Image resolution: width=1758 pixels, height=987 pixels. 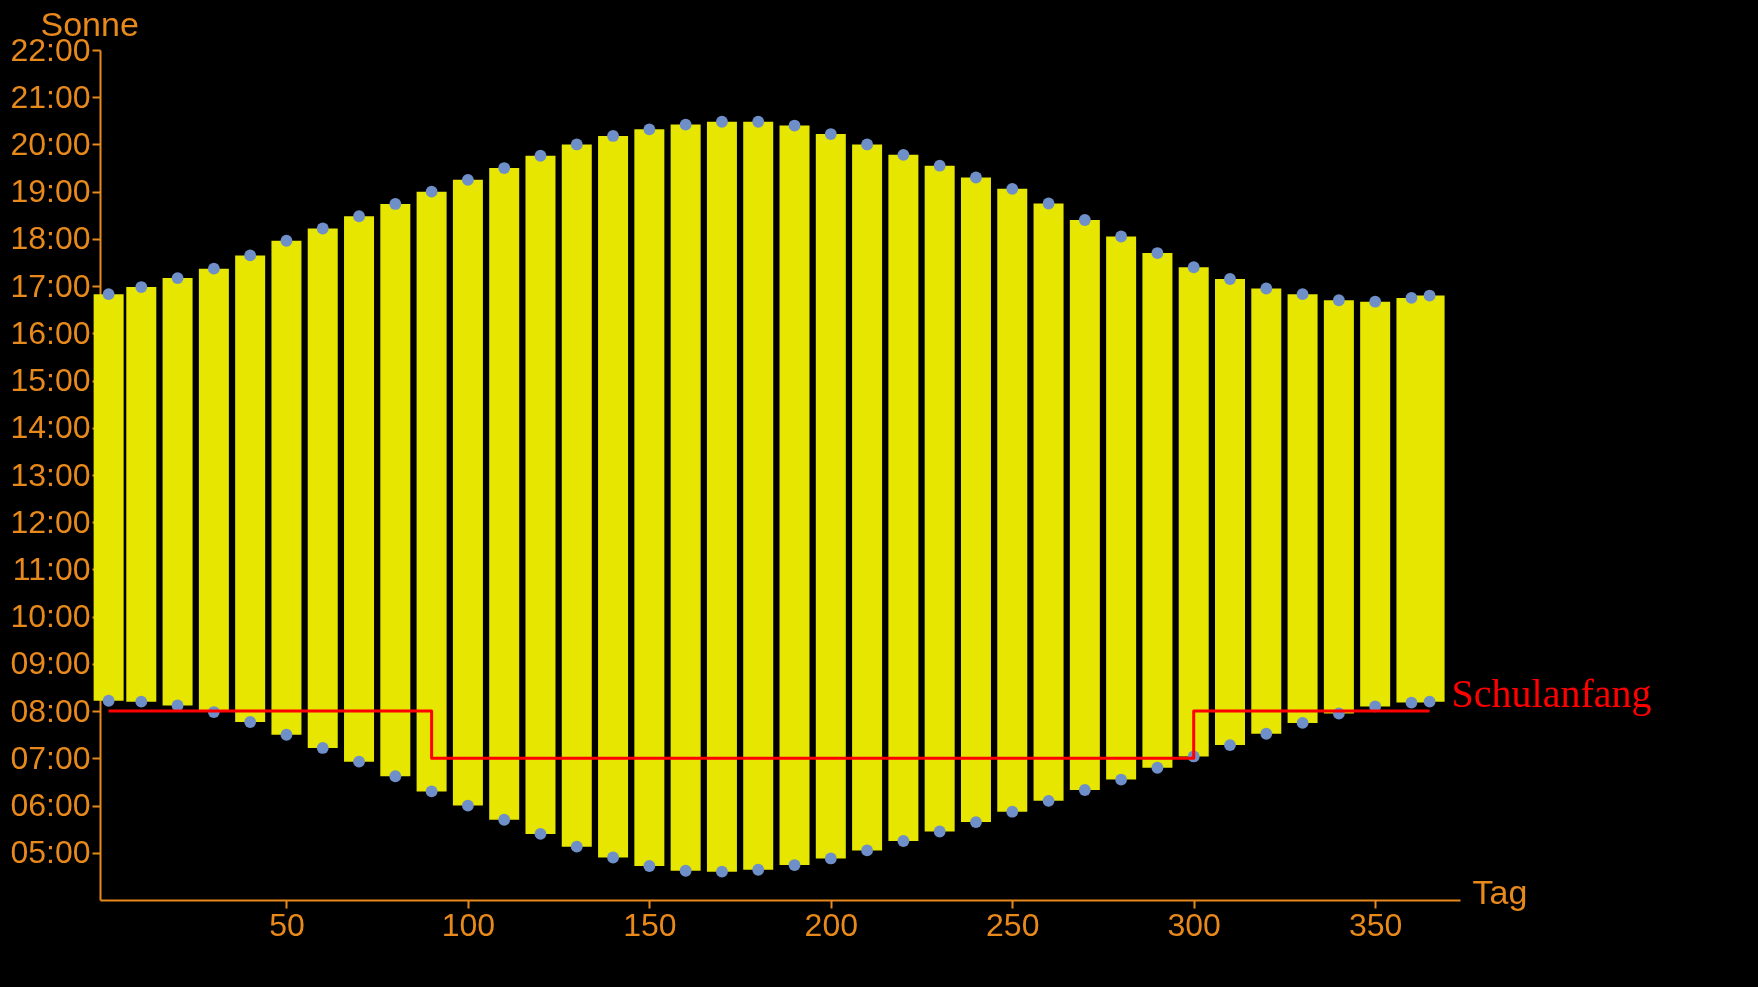 What do you see at coordinates (50, 663) in the screenshot?
I see `y-tick-label: 09:00` at bounding box center [50, 663].